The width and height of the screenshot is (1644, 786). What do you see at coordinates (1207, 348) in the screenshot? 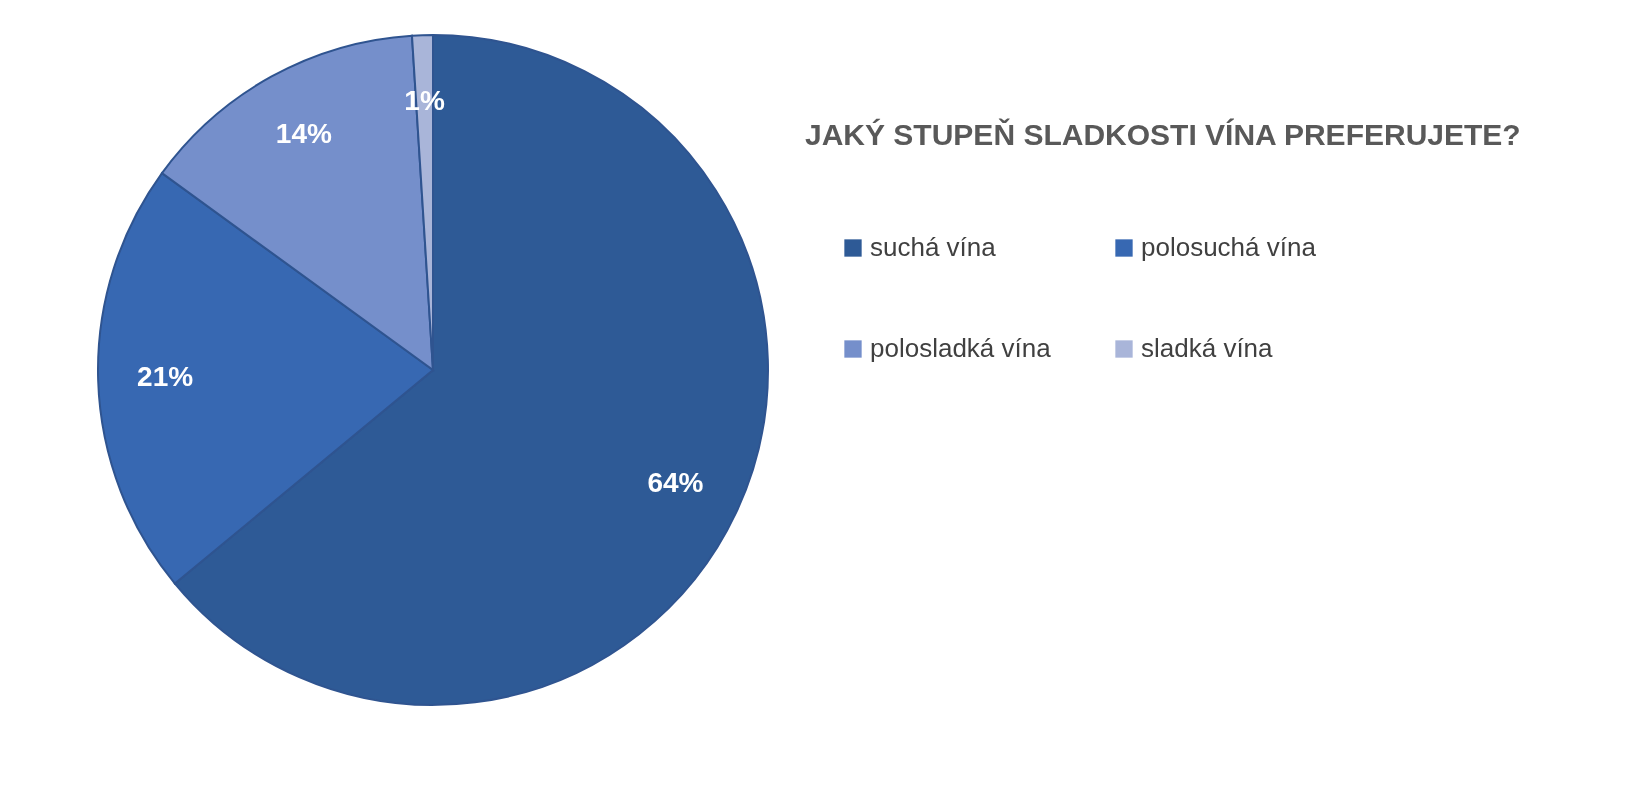
I see `legend-label: sladká vína` at bounding box center [1207, 348].